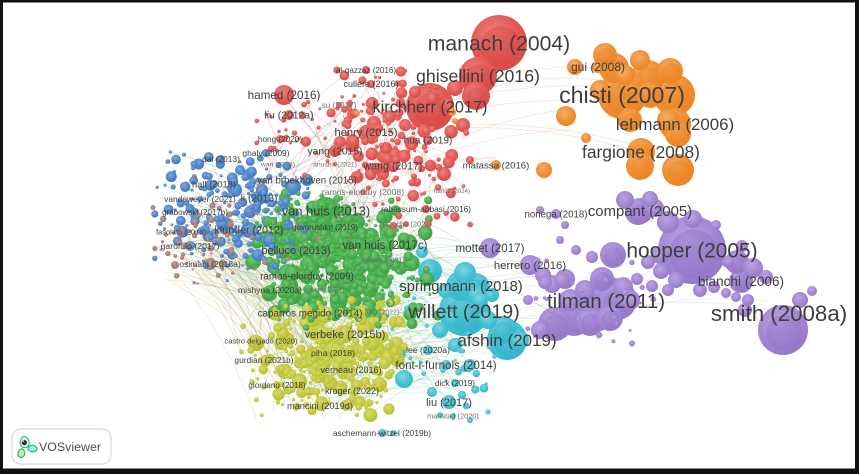 The image size is (859, 474). What do you see at coordinates (506, 340) in the screenshot?
I see `svg-text: afshin (2019)` at bounding box center [506, 340].